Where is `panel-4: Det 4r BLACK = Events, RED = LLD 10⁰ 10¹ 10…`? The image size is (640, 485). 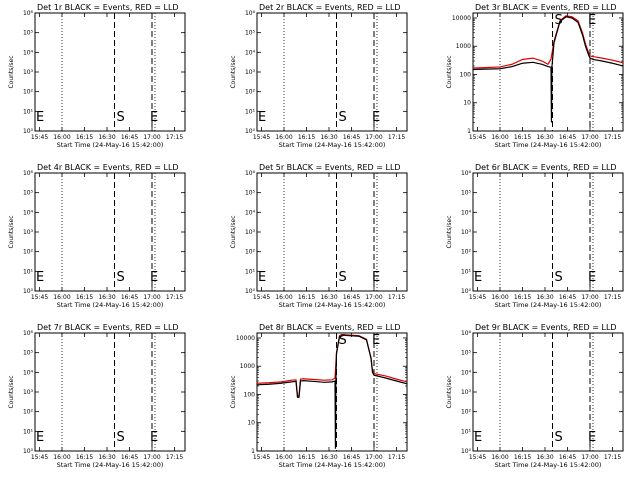 panel-4: Det 4r BLACK = Events, RED = LLD 10⁰ 10¹ 10… is located at coordinates (97, 236).